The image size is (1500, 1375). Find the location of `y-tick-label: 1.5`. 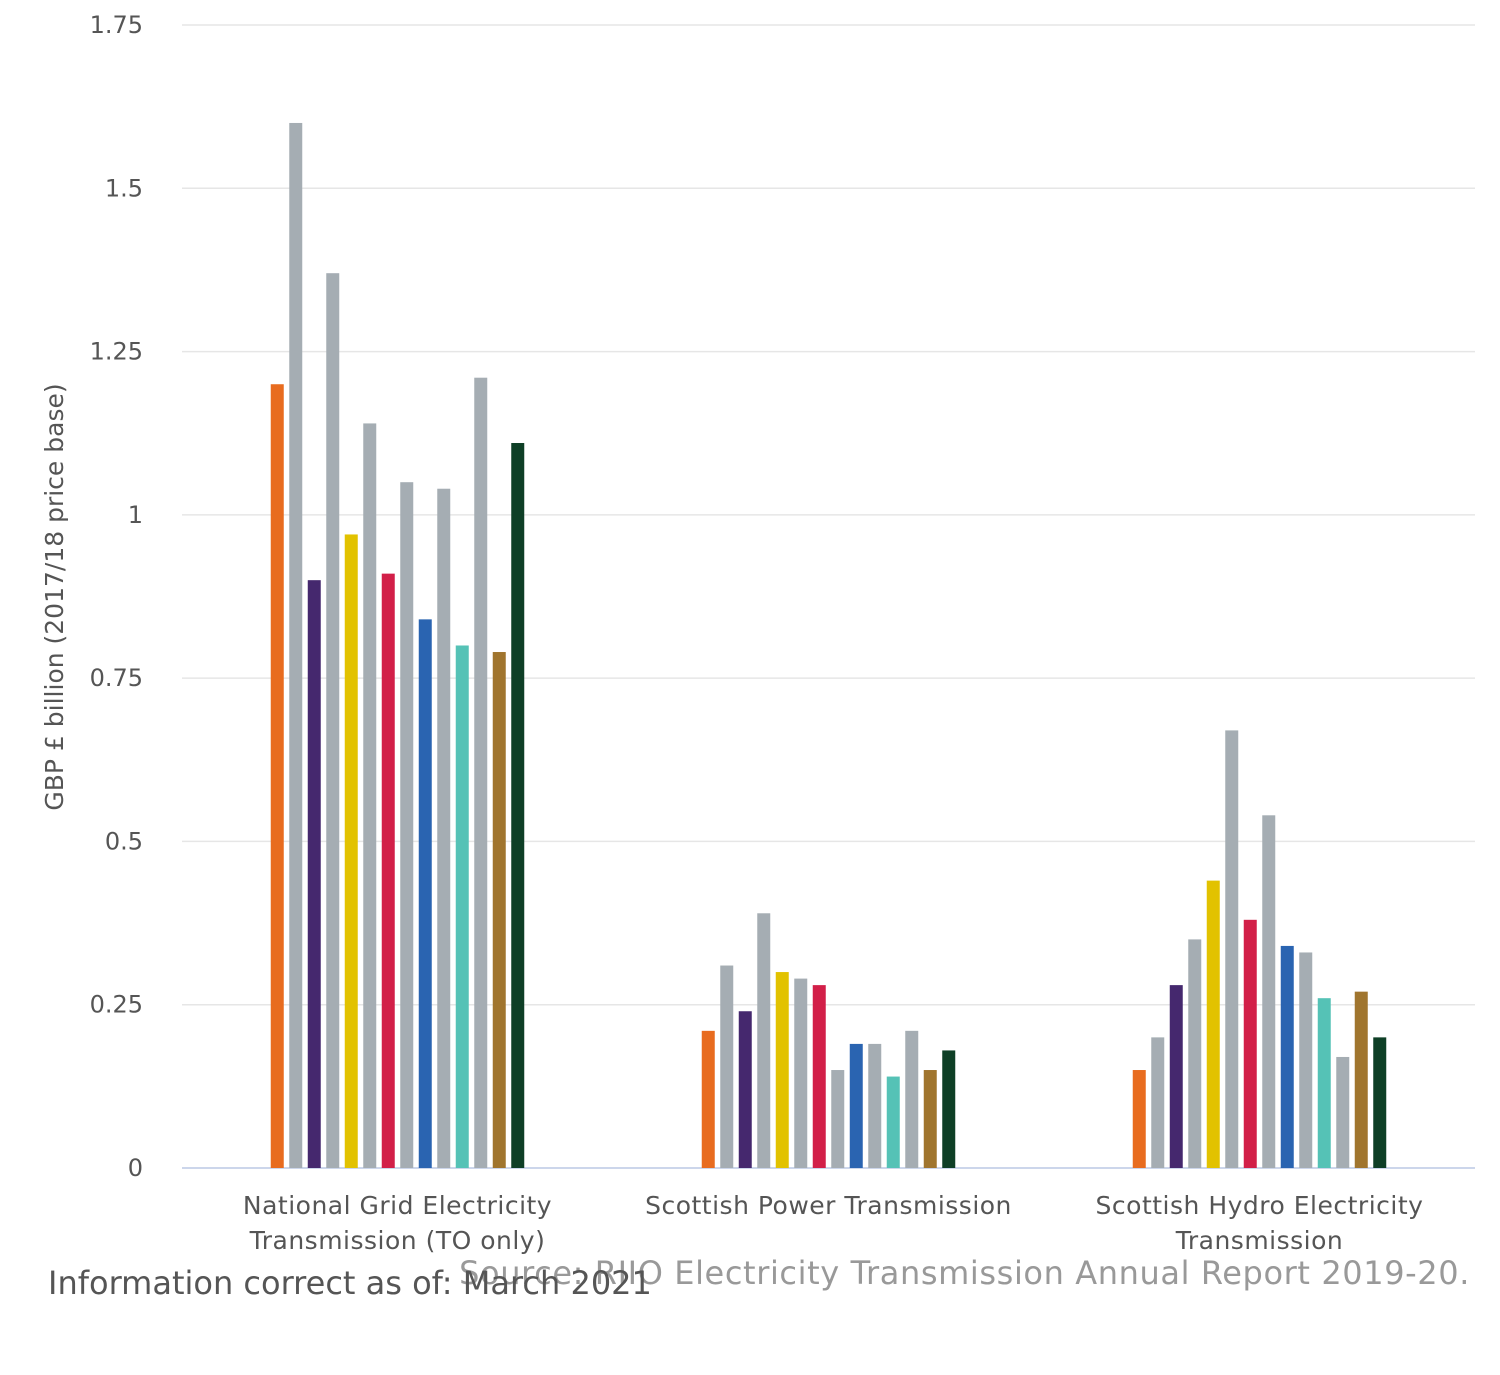

y-tick-label: 1.5 is located at coordinates (124, 188).